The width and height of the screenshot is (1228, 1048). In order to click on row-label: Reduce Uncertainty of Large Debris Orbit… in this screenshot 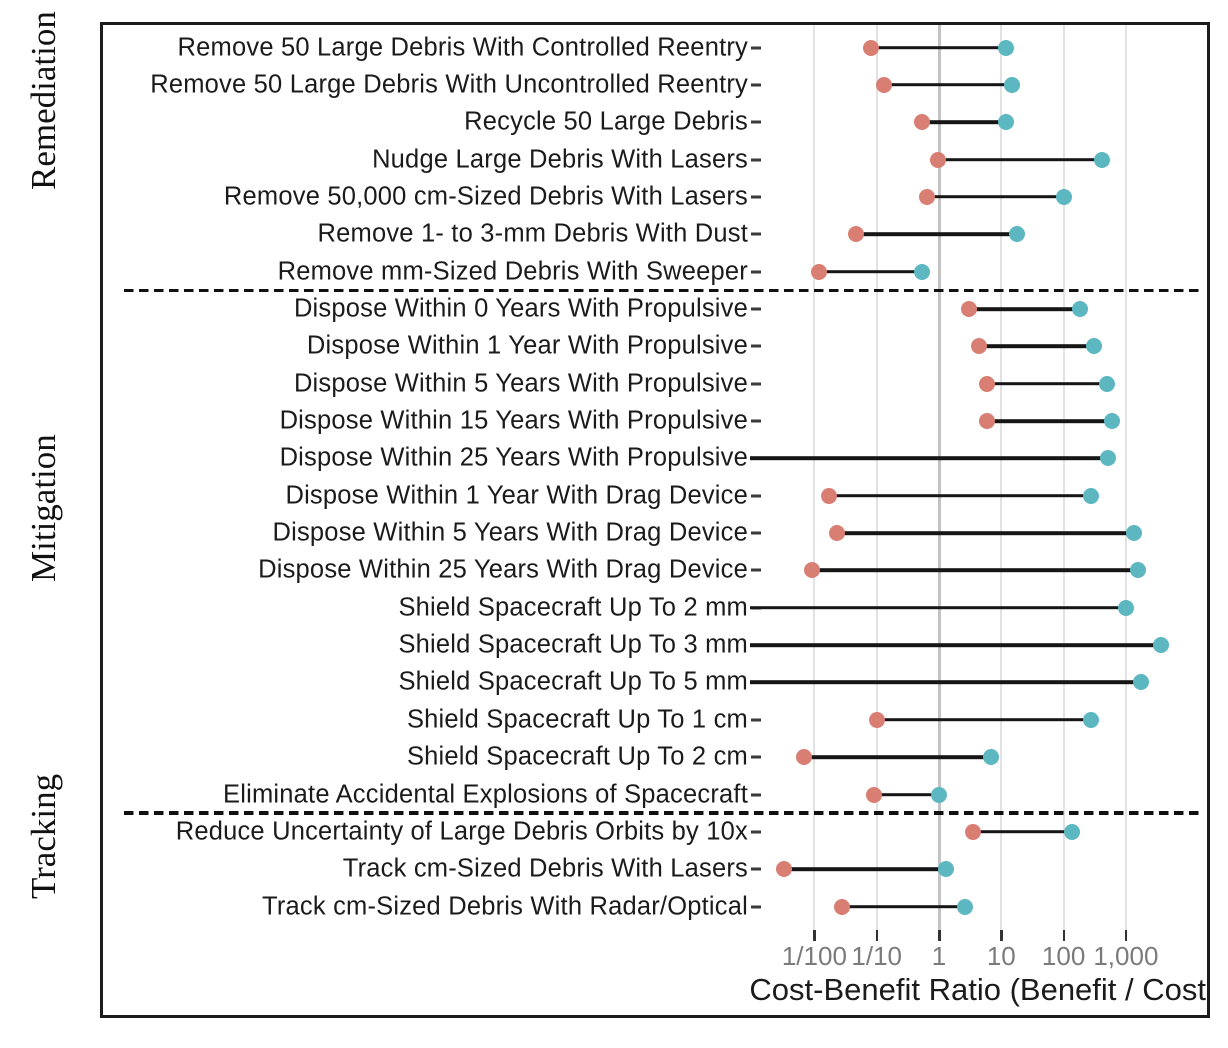, I will do `click(461, 831)`.